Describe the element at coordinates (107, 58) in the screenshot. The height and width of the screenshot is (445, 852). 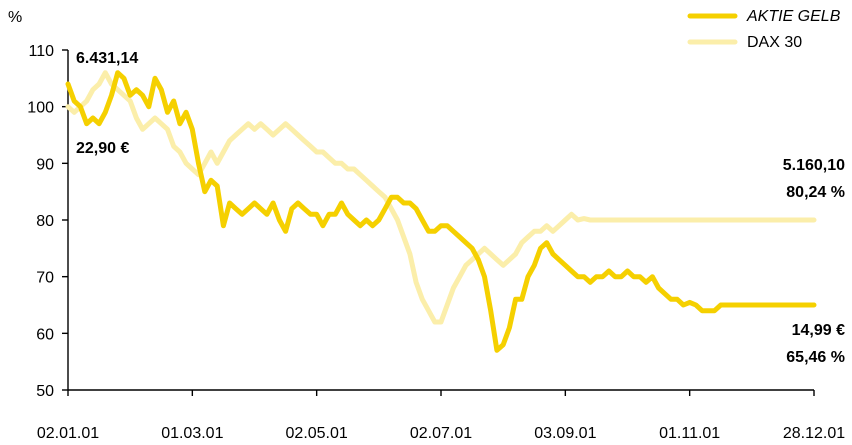
I see `annotation-aktie-start-value: 6.431,14` at that location.